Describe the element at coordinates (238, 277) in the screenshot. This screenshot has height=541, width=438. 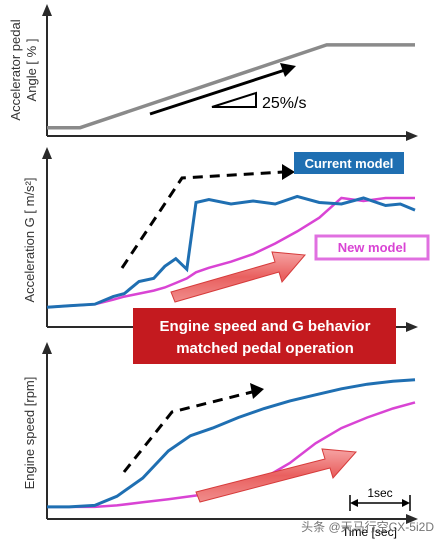
I see `accel-red-trend-arrow` at that location.